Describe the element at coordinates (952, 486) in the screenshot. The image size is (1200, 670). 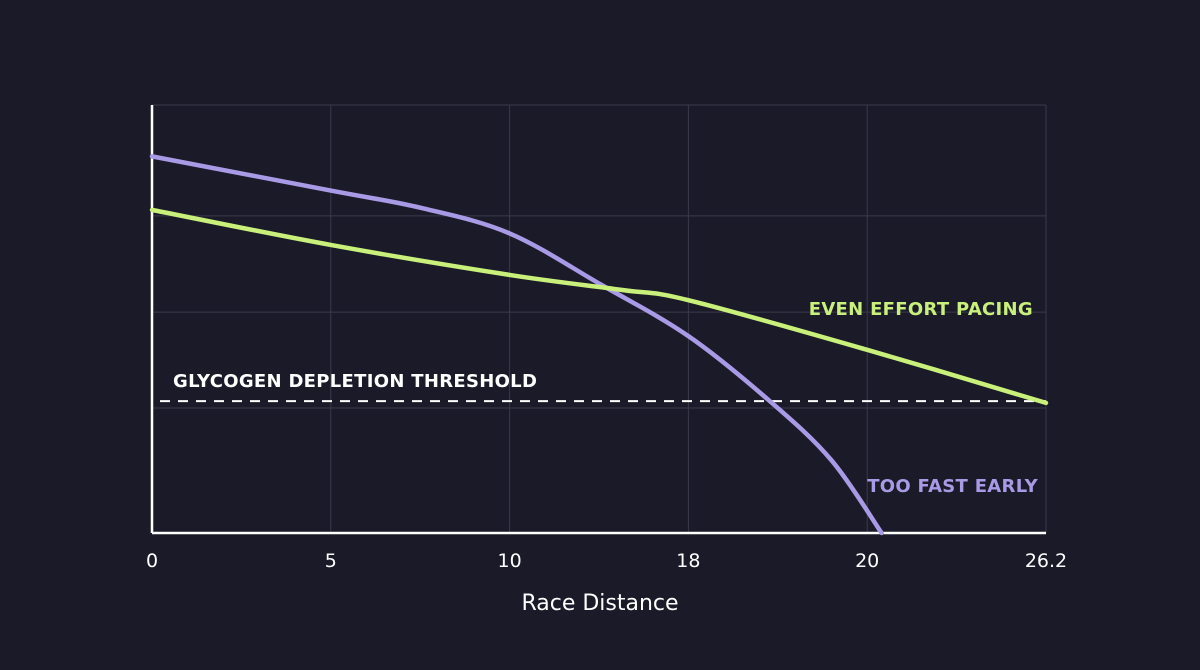
I see `series-label-too-fast: TOO FAST EARLY` at that location.